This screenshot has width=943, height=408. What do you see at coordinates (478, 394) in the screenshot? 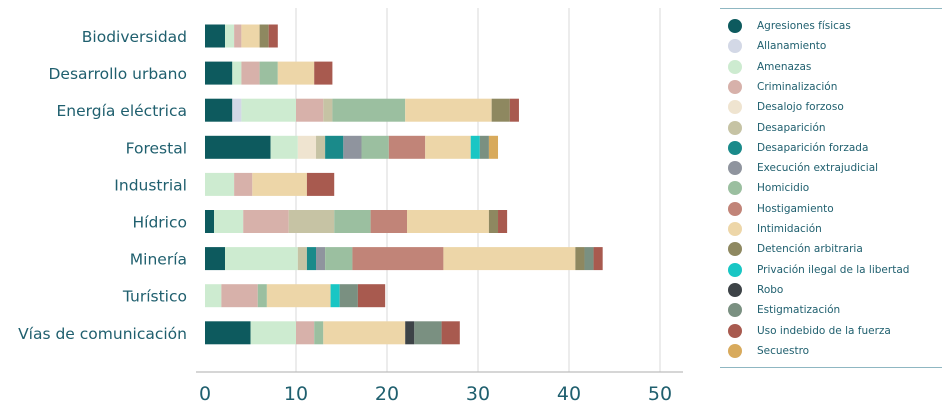
I see `x-tick-label: 30` at bounding box center [478, 394].